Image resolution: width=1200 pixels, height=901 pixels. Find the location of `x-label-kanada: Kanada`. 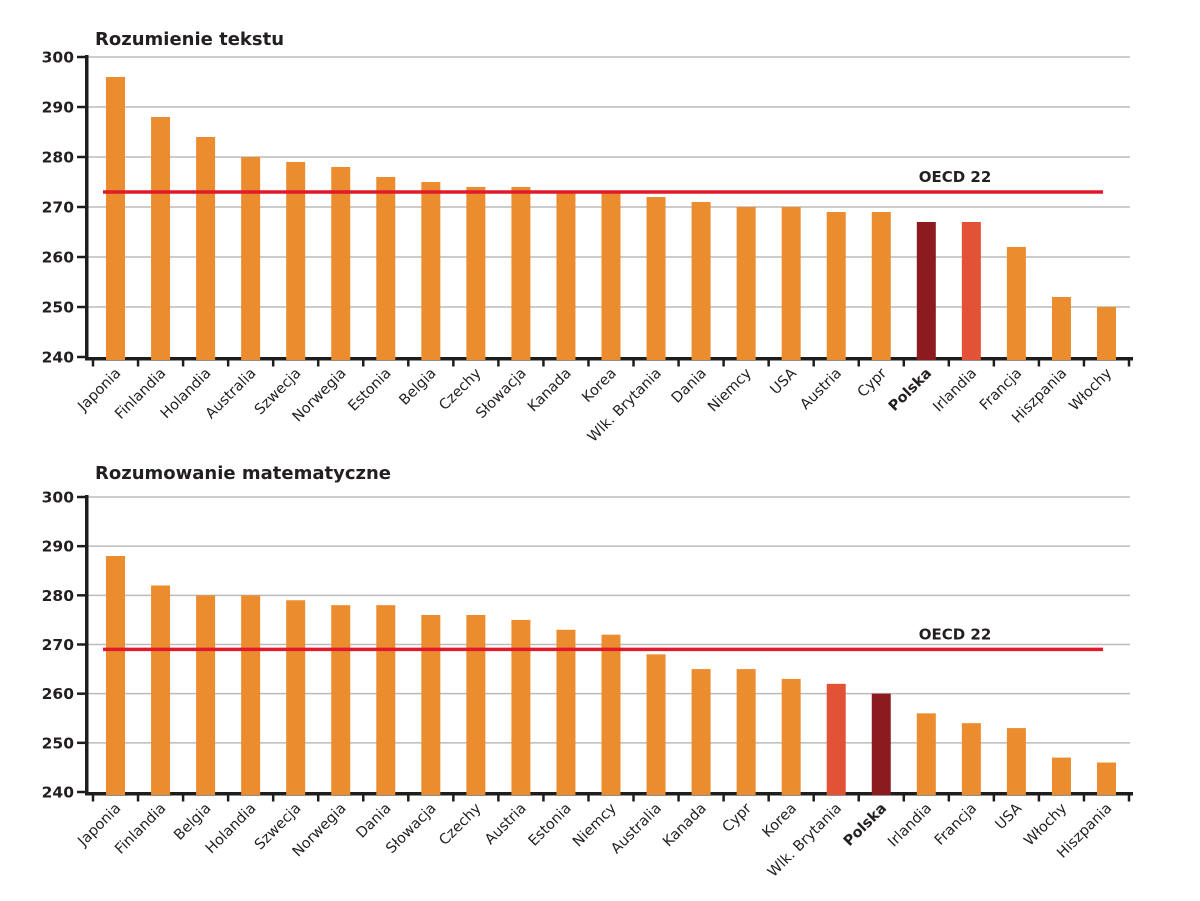

x-label-kanada: Kanada is located at coordinates (550, 391).